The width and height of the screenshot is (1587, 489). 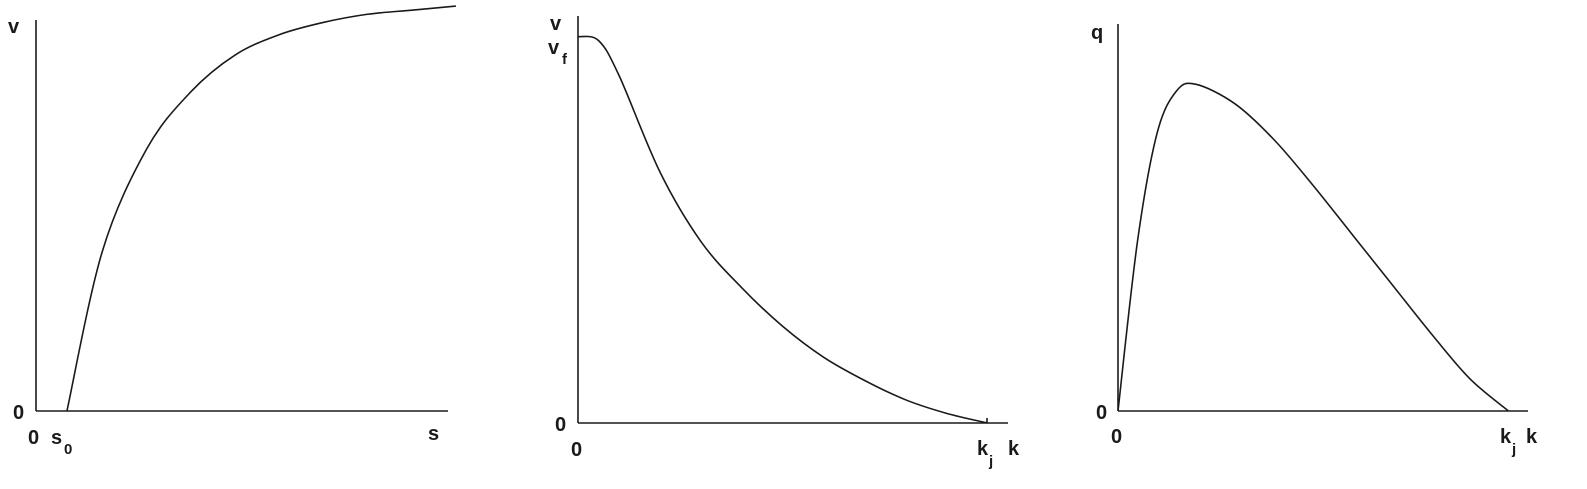 What do you see at coordinates (1101, 413) in the screenshot?
I see `p3-y-origin-label: 0` at bounding box center [1101, 413].